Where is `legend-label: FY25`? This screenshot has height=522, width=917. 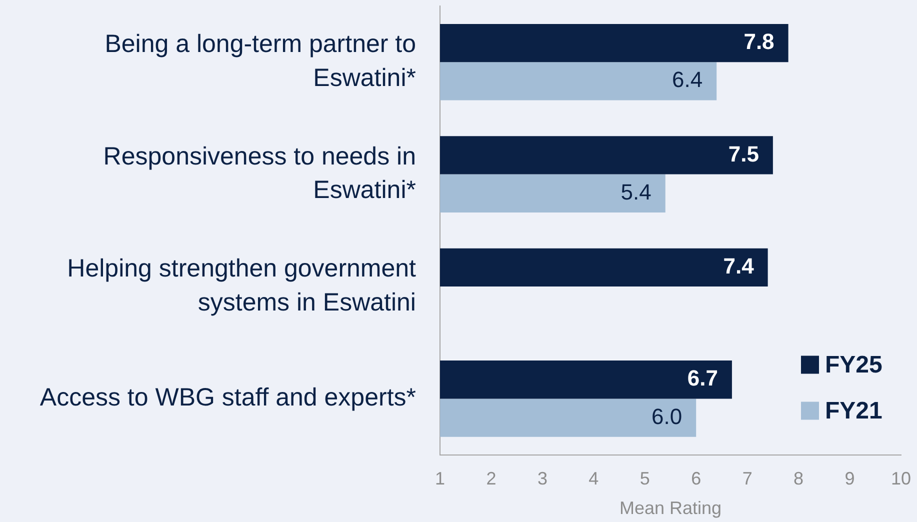
legend-label: FY25 is located at coordinates (853, 364).